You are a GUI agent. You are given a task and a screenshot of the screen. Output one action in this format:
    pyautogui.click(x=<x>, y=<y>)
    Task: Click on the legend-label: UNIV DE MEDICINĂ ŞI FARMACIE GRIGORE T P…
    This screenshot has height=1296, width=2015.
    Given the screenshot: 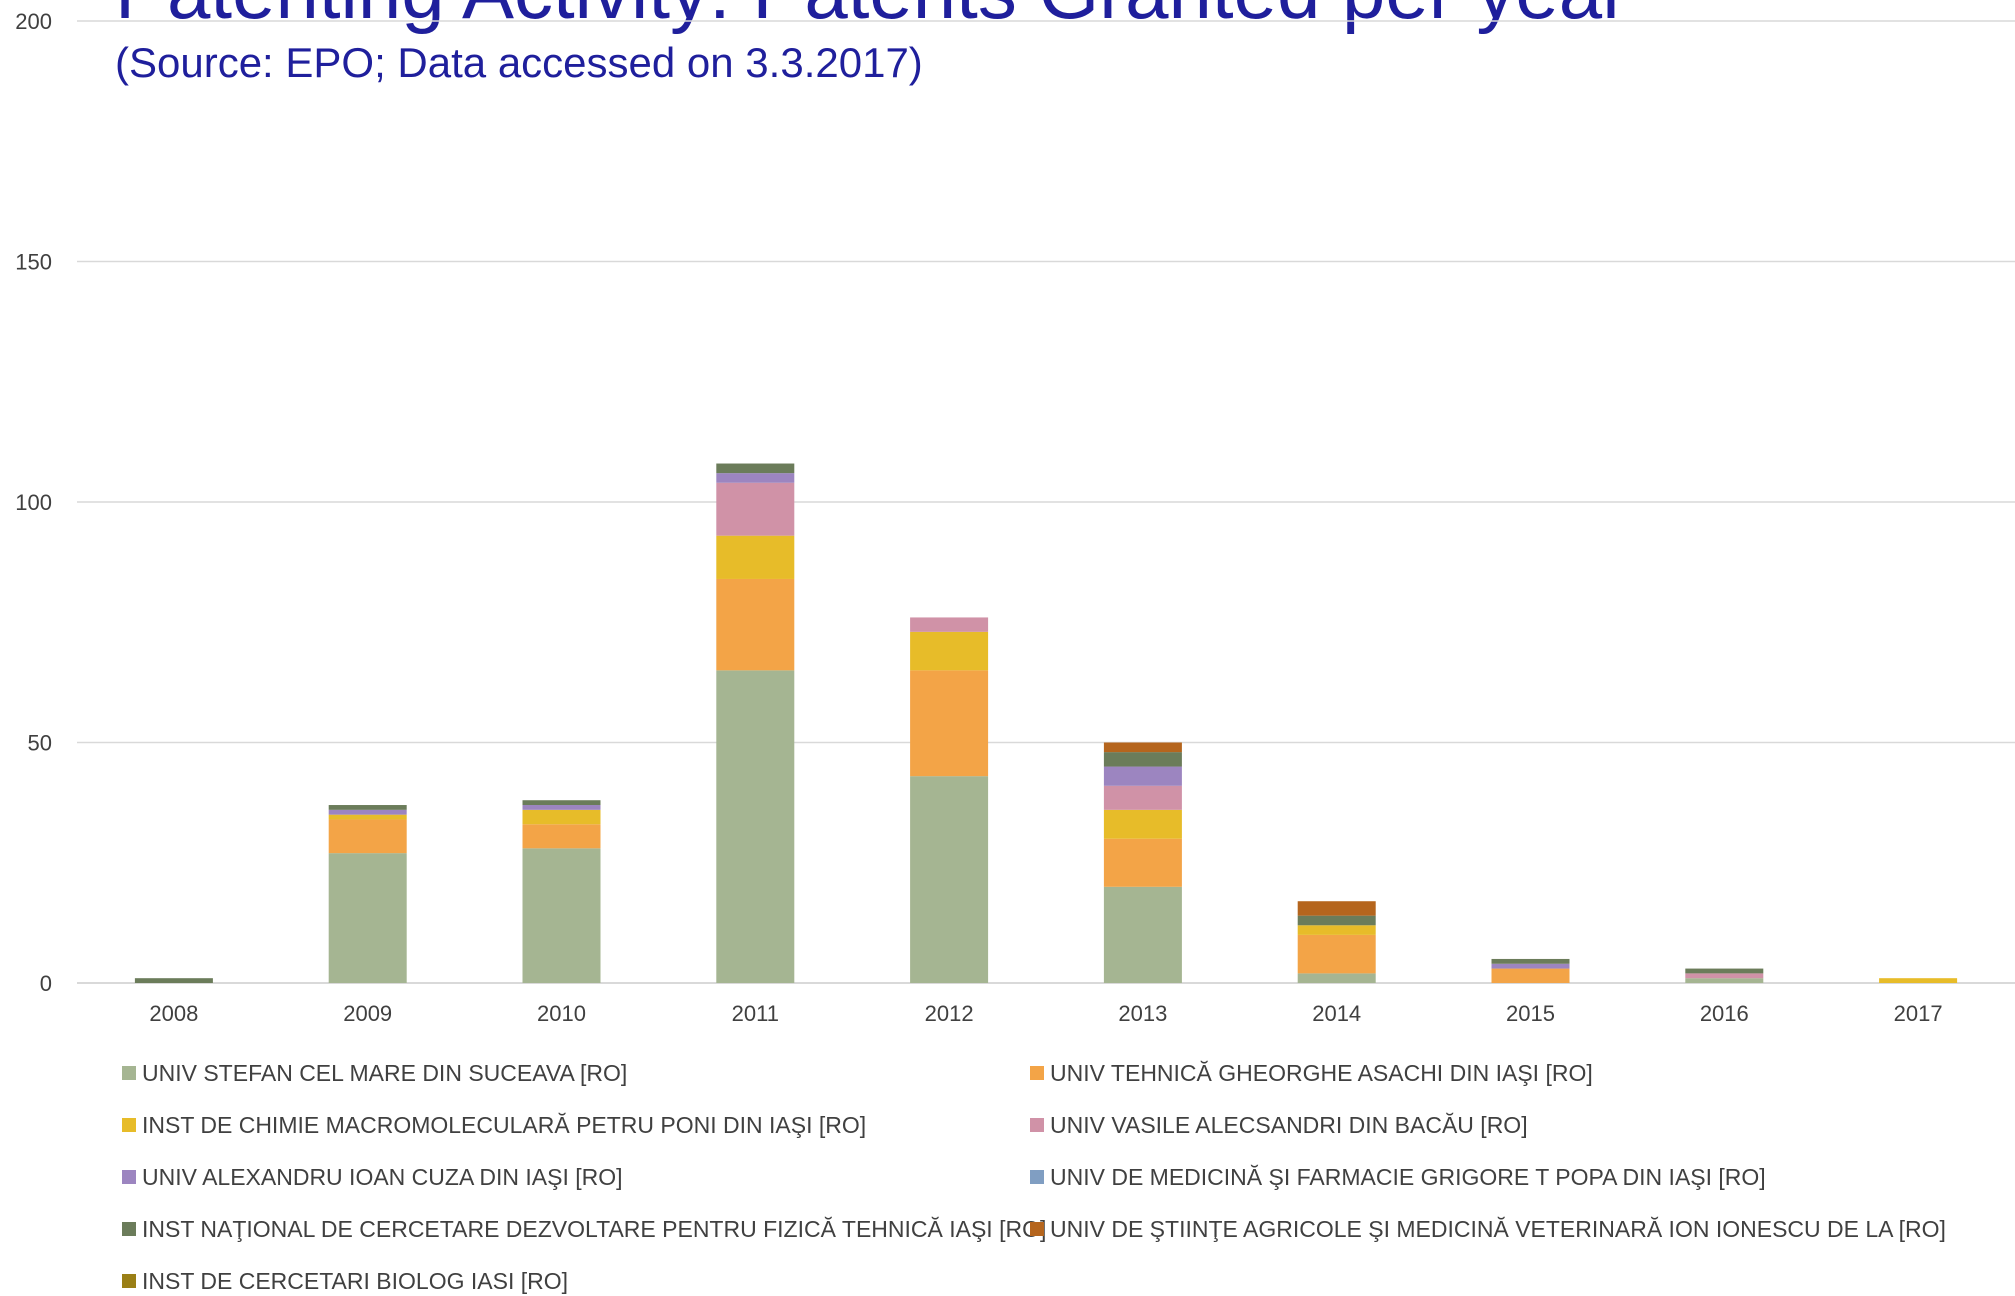 What is the action you would take?
    pyautogui.click(x=1408, y=1176)
    